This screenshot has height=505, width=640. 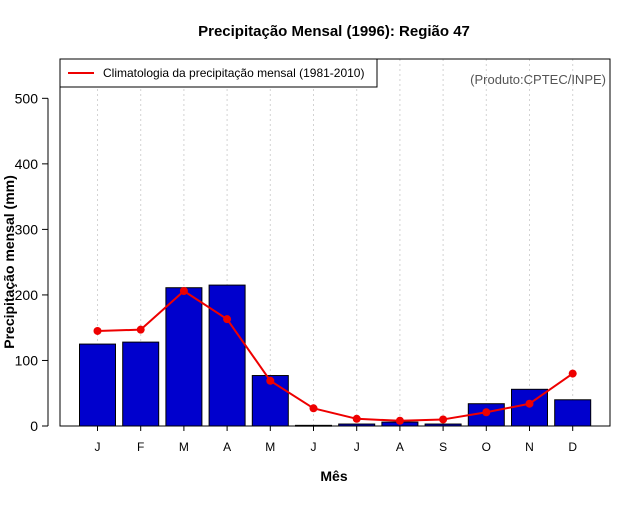 I want to click on x-tick-label-2: F, so click(x=140, y=447).